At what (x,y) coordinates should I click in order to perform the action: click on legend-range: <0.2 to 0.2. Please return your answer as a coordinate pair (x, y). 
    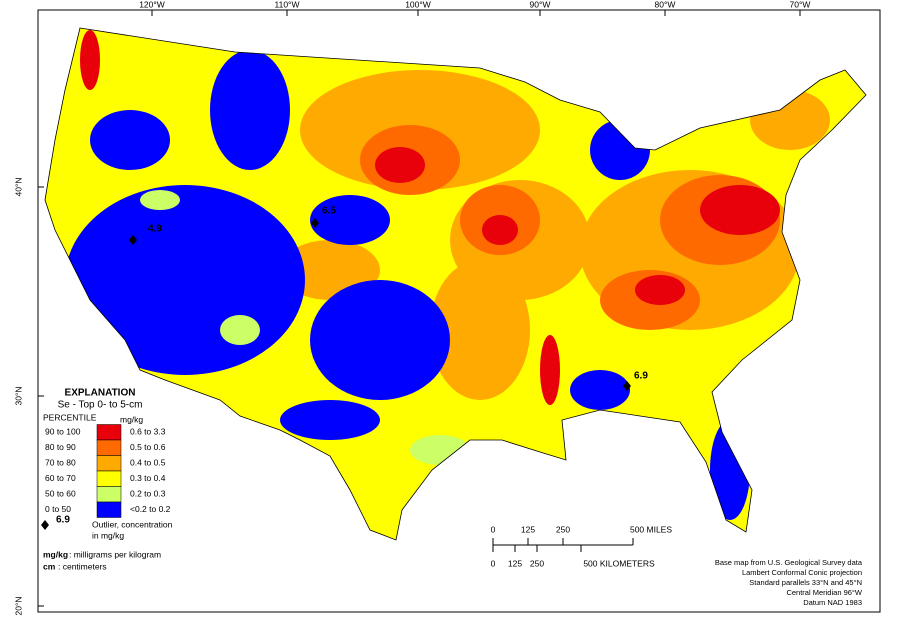
    Looking at the image, I should click on (150, 509).